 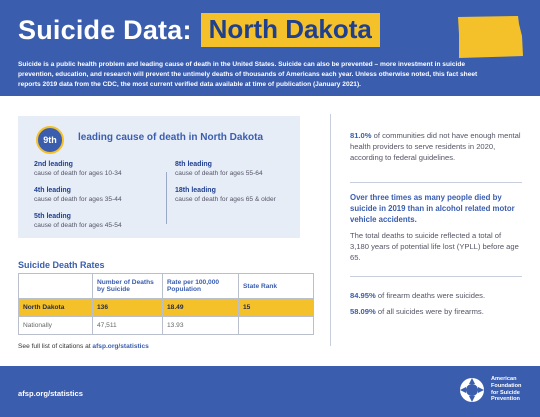 I want to click on org-line: American, so click(x=504, y=379).